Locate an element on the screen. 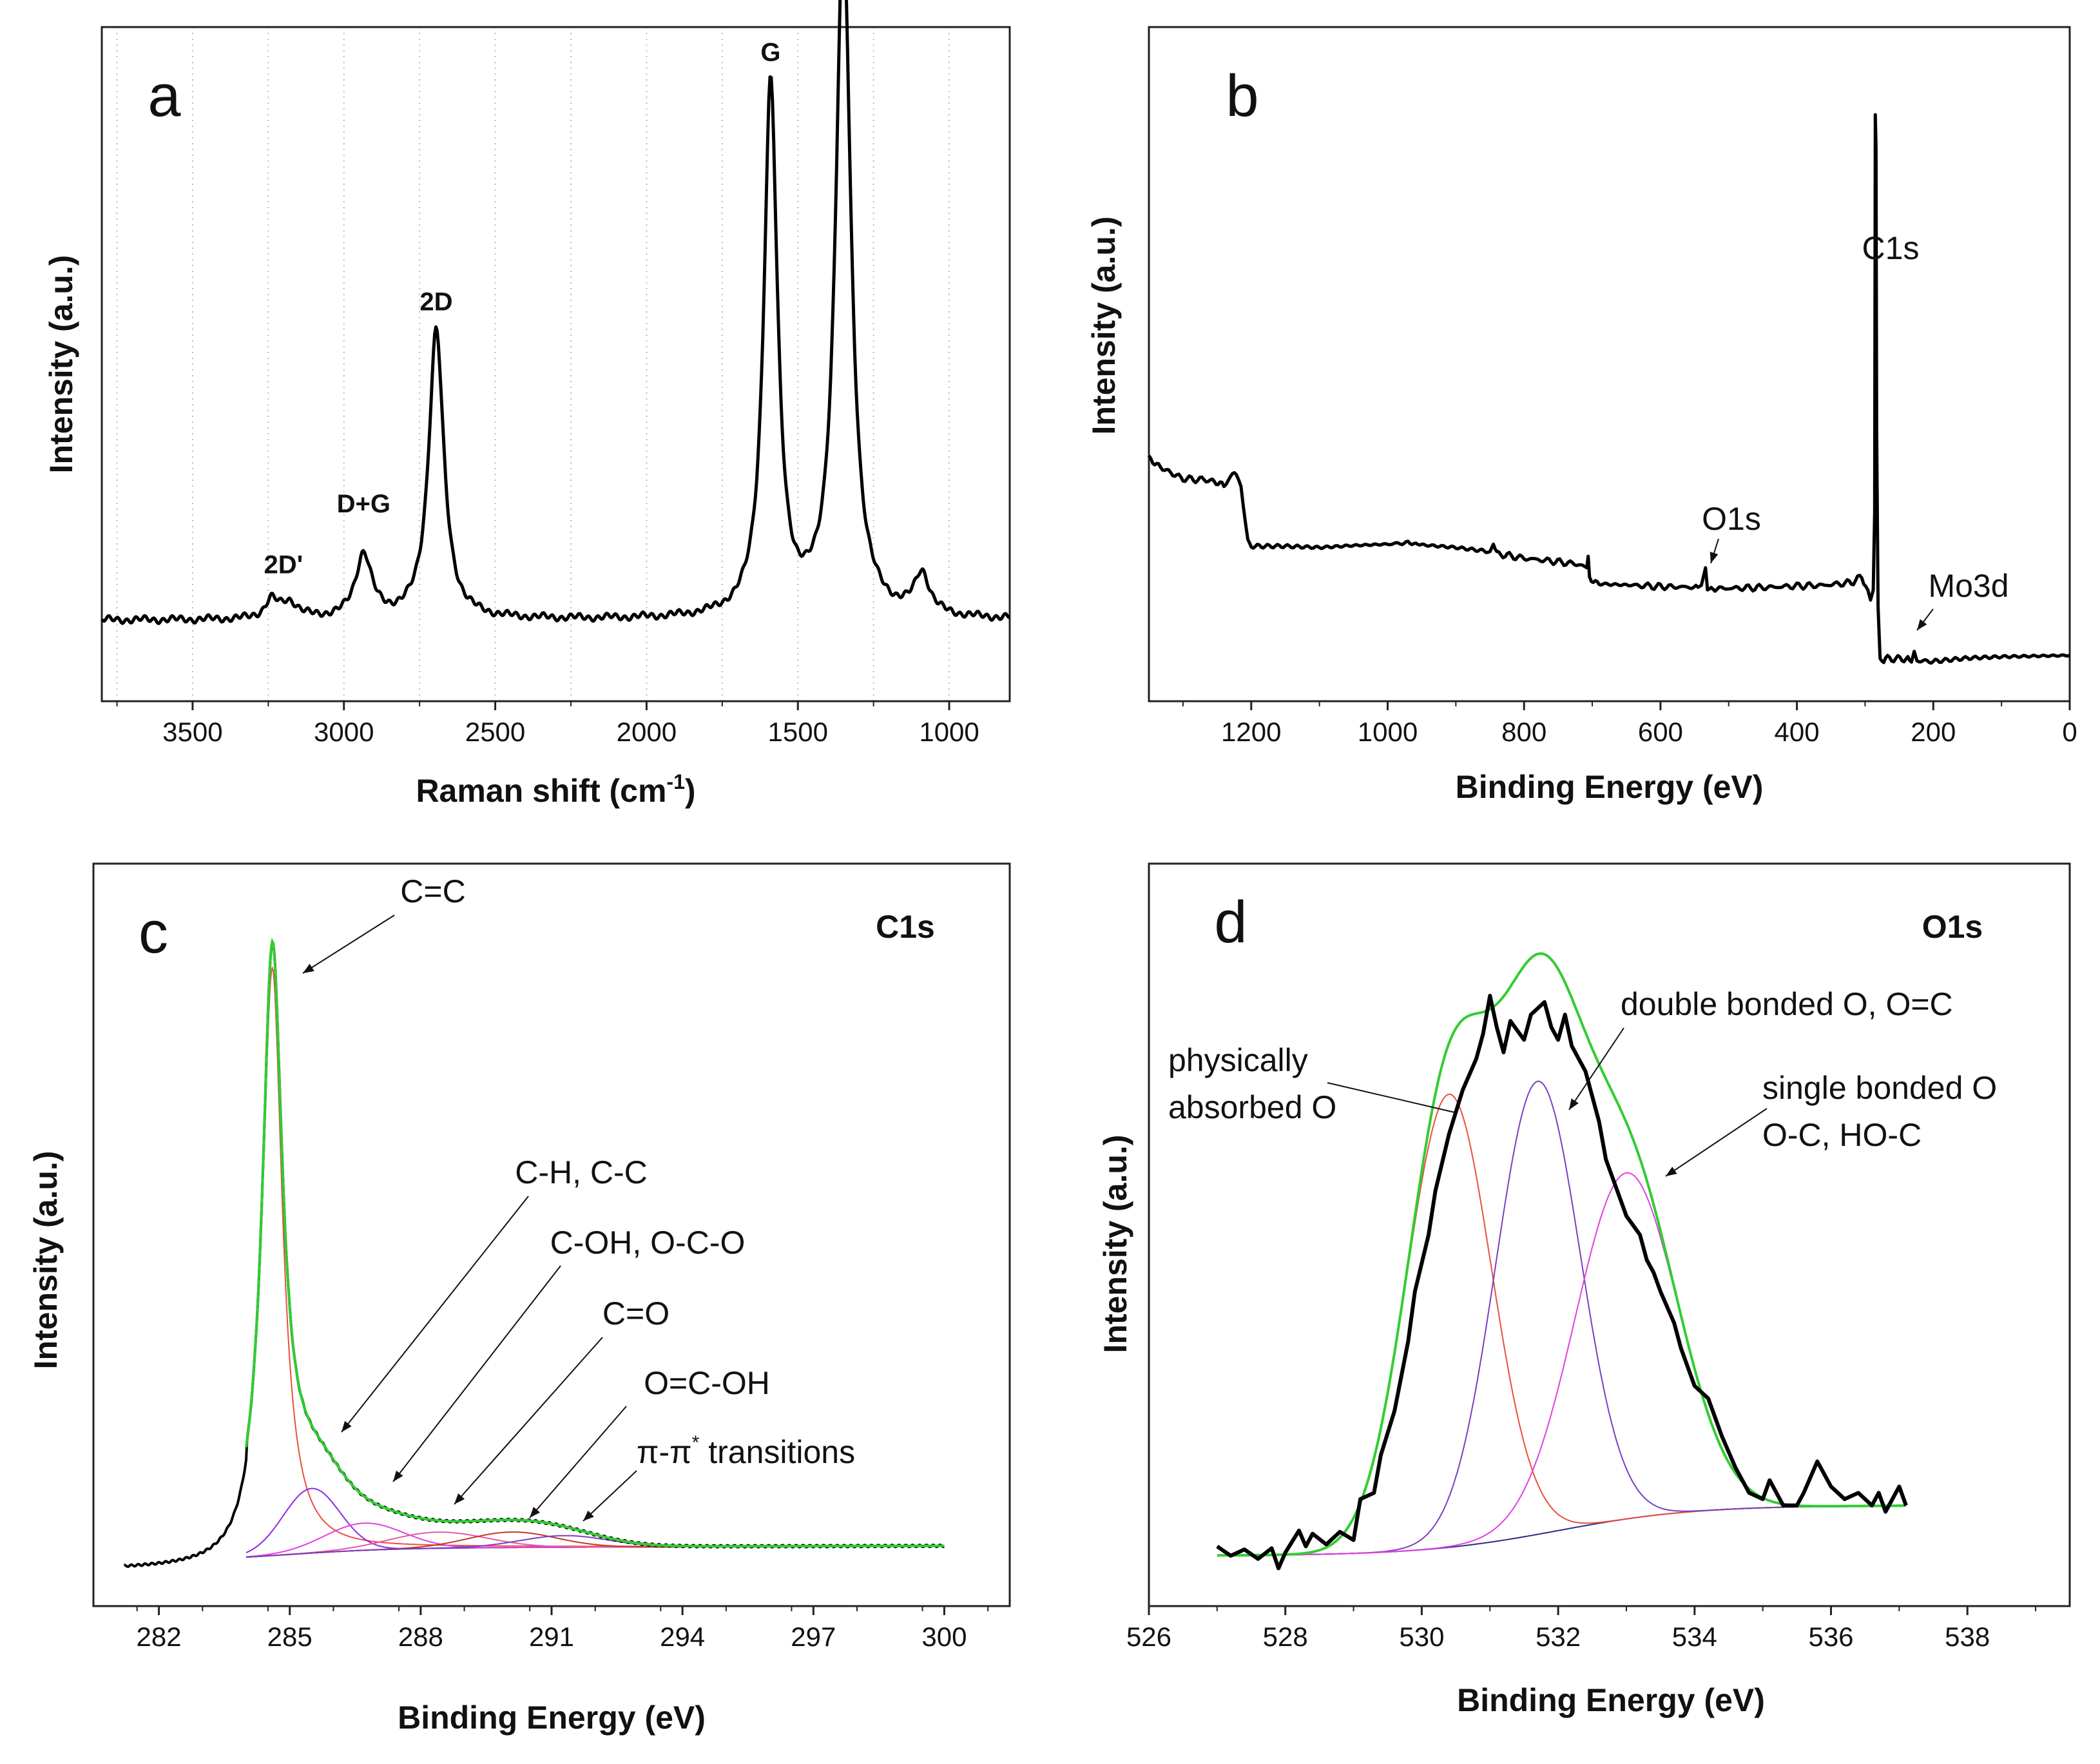 The height and width of the screenshot is (1764, 2100). b-xtick-label: 400 is located at coordinates (1797, 732).